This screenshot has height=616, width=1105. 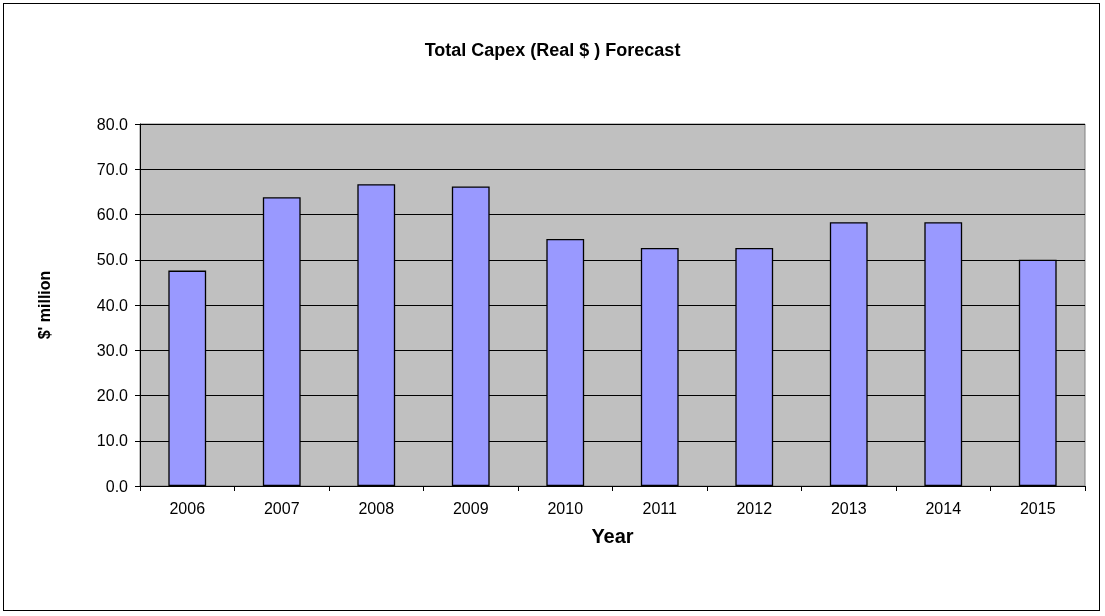 I want to click on x-tick-label: 2009, so click(x=470, y=508).